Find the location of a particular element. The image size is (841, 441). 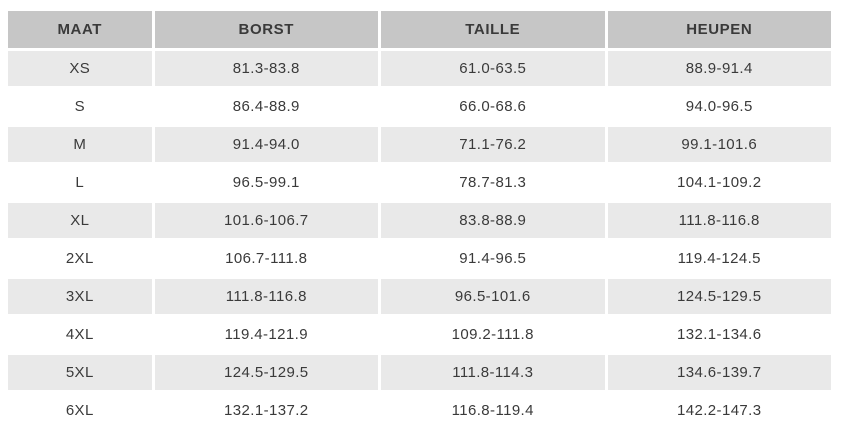

column-header-borst: BORST is located at coordinates (266, 29).